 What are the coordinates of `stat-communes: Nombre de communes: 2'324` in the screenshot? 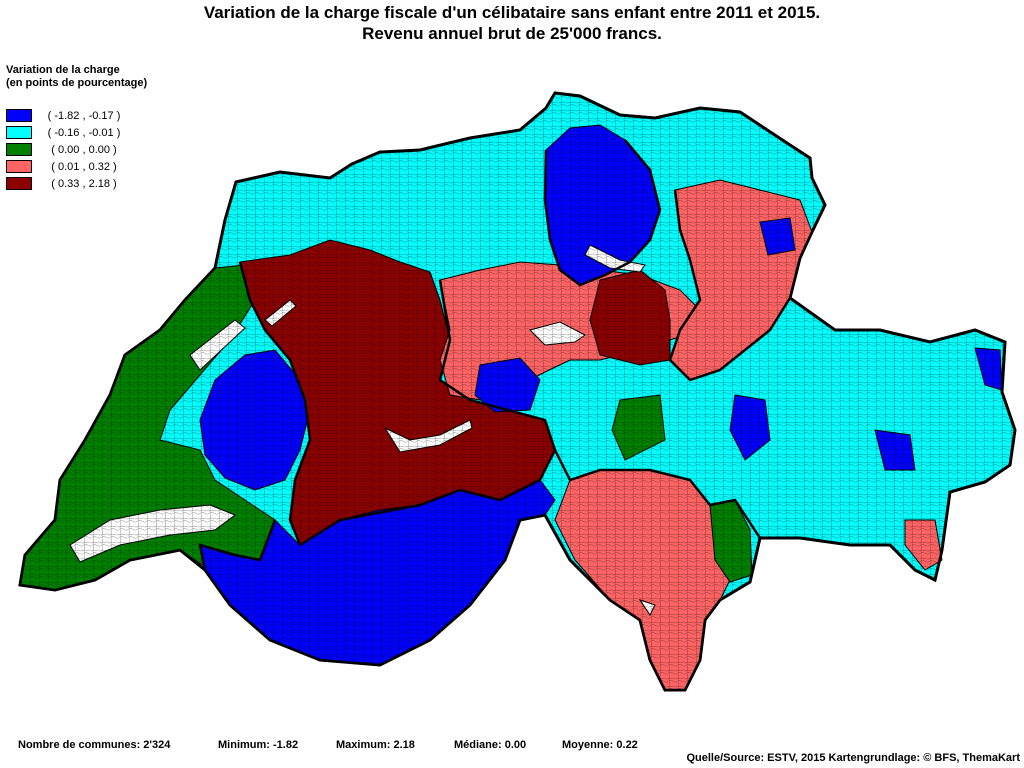 It's located at (94, 745).